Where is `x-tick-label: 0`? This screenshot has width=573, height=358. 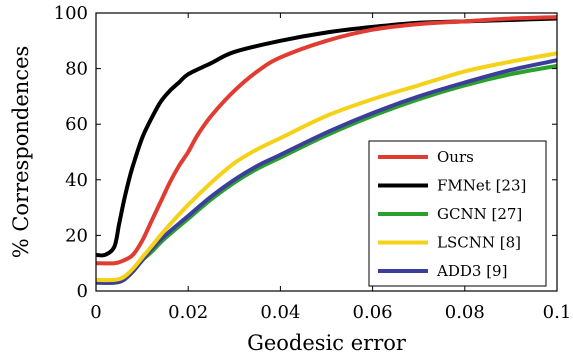 x-tick-label: 0 is located at coordinates (95, 312).